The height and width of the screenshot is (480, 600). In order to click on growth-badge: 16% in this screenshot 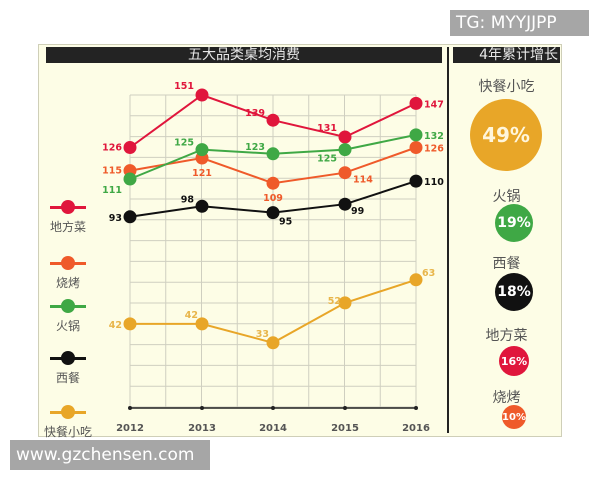, I will do `click(514, 361)`.